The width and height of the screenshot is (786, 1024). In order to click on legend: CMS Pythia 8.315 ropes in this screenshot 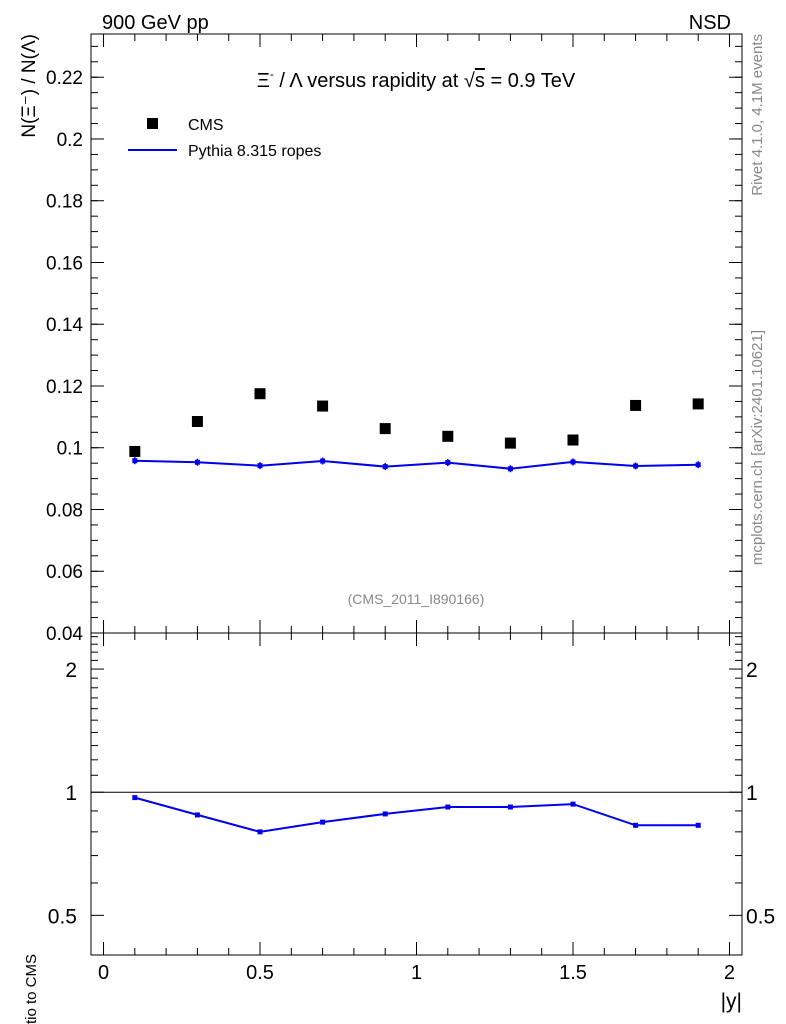, I will do `click(224, 138)`.